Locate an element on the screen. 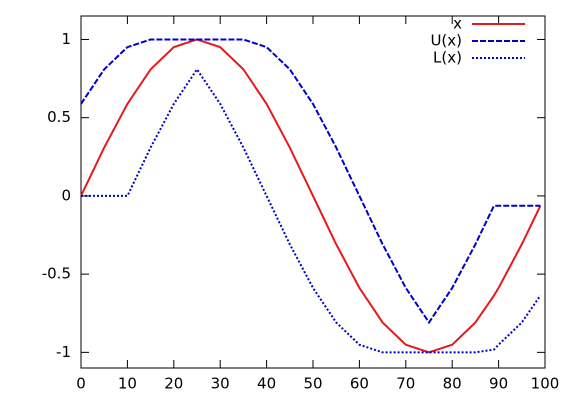 Image resolution: width=581 pixels, height=407 pixels. x-tick-label: 50 is located at coordinates (312, 384).